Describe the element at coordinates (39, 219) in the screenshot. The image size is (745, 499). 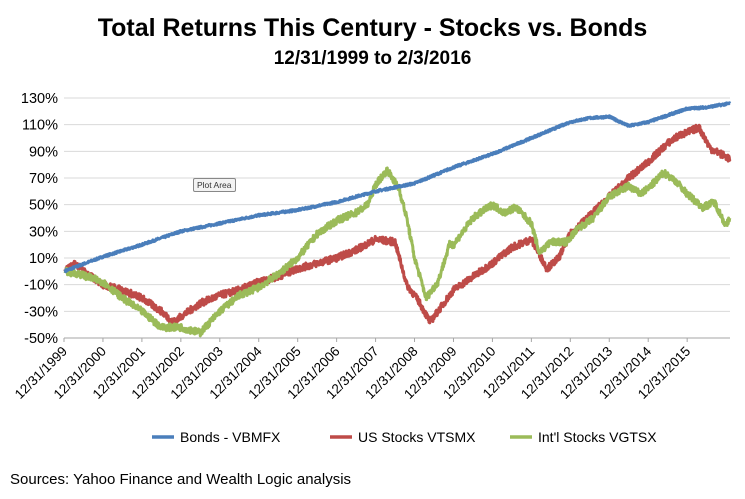
I see `y-axis-tick-labels: 130% 110% 90% 70% 50% 30% 10% -10% -30% -50%` at that location.